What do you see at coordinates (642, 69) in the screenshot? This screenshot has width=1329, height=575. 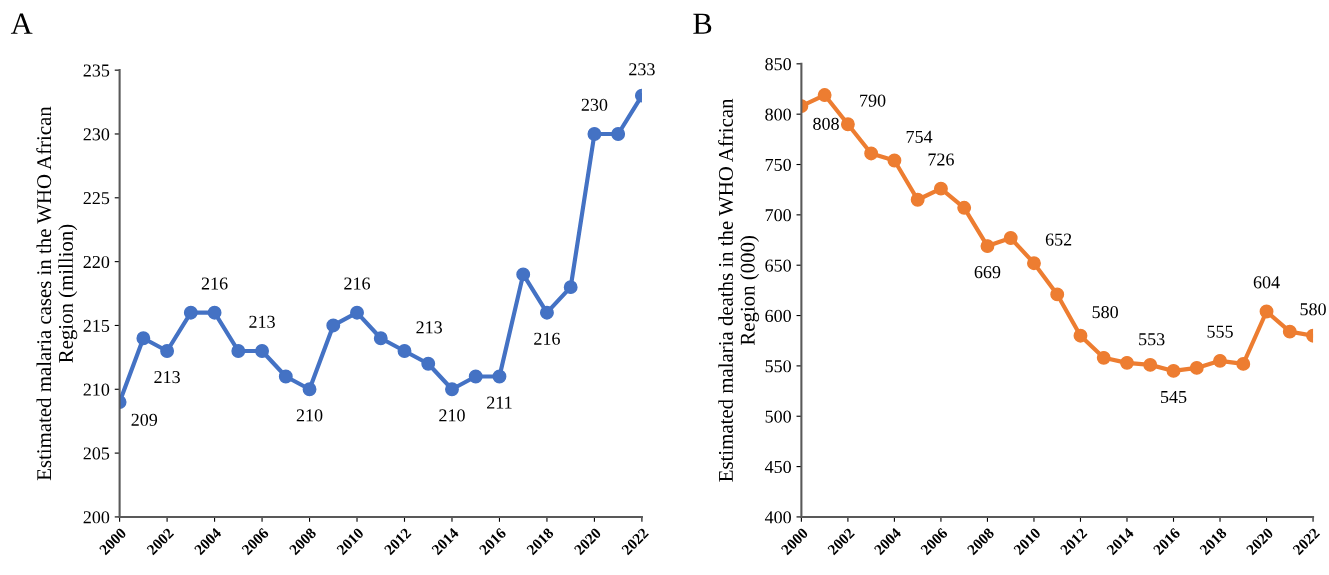 I see `data-label: 233` at bounding box center [642, 69].